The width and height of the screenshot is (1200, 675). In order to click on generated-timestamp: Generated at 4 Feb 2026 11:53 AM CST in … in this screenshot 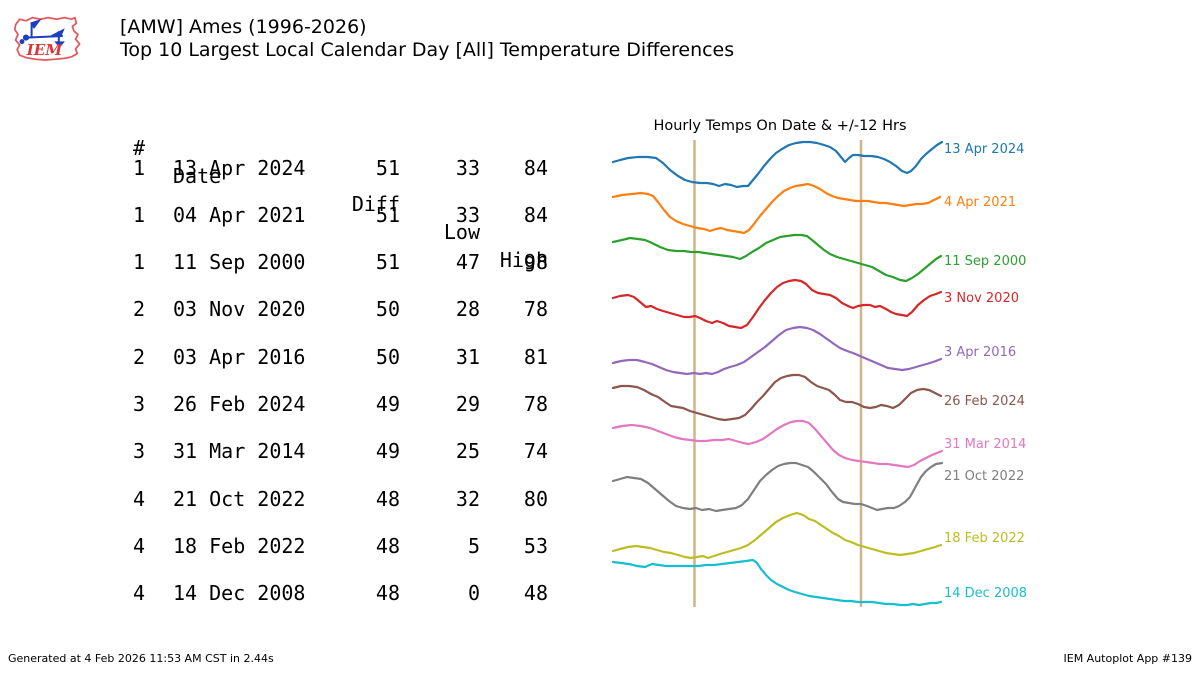, I will do `click(141, 658)`.